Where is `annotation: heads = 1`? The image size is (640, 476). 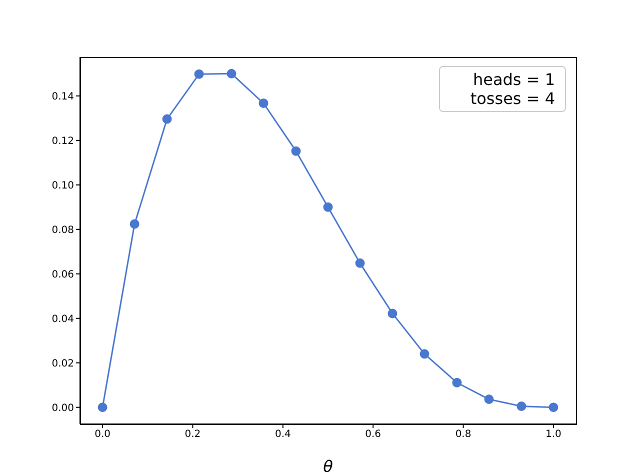 annotation: heads = 1 is located at coordinates (513, 79).